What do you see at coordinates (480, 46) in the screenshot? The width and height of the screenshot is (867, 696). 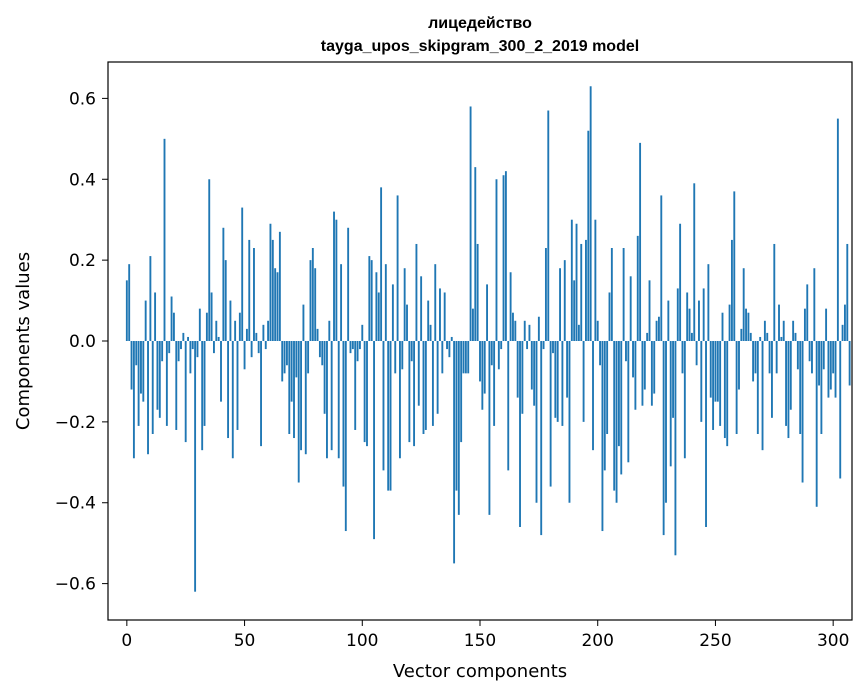 I see `chart-subtitle: tayga_upos_skipgram_300_2_2019 model` at bounding box center [480, 46].